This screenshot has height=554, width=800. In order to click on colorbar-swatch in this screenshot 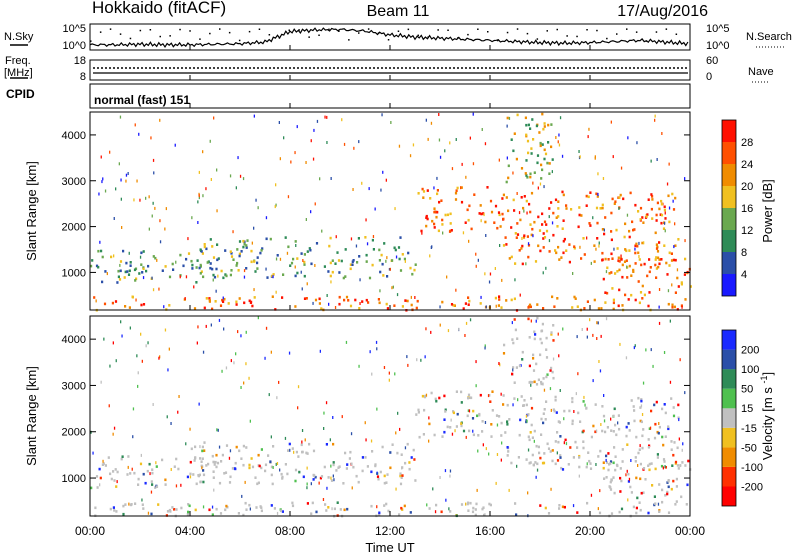, I will do `click(729, 340)`.